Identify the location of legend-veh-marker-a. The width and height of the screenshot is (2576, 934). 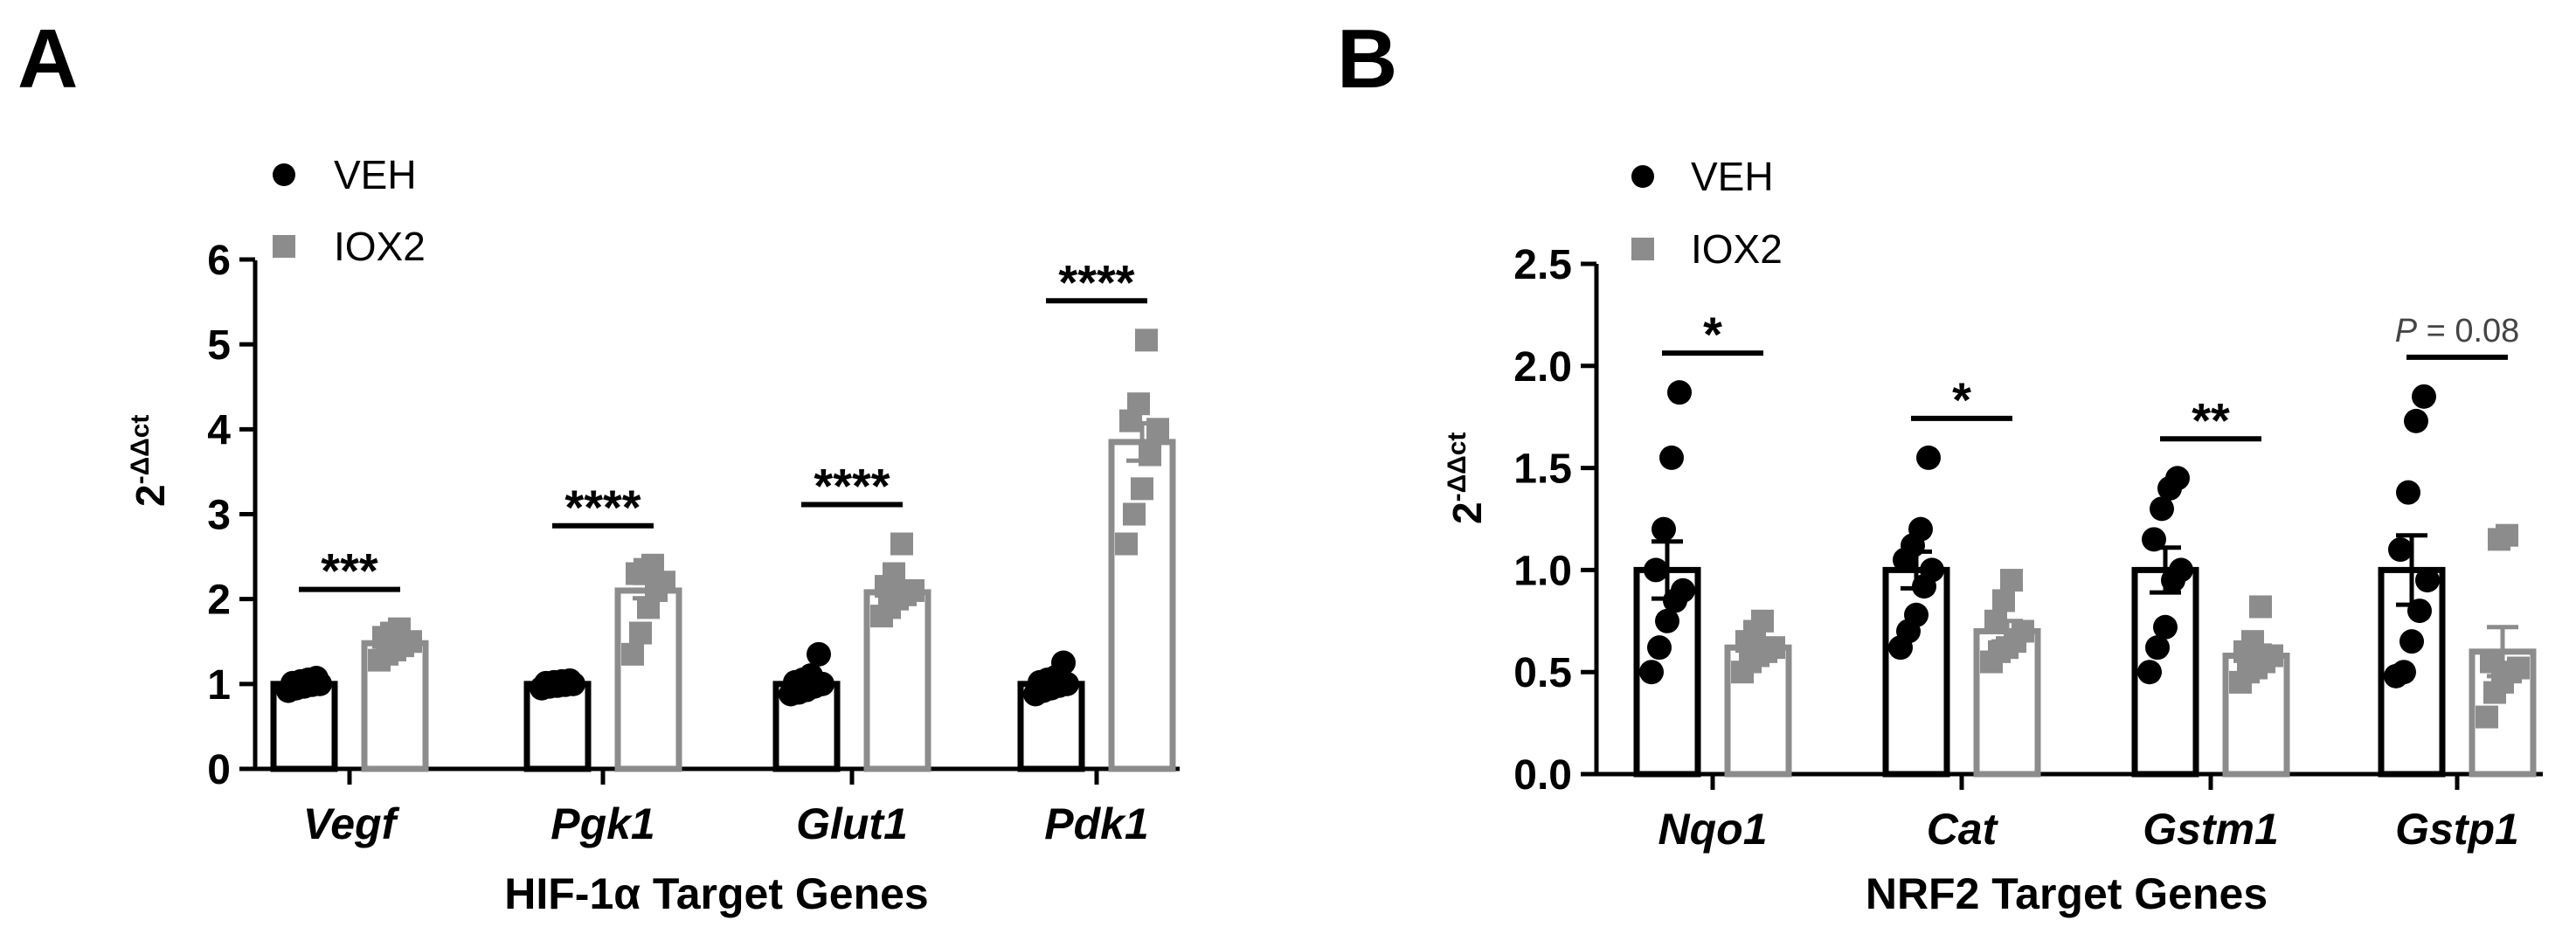
(284, 174).